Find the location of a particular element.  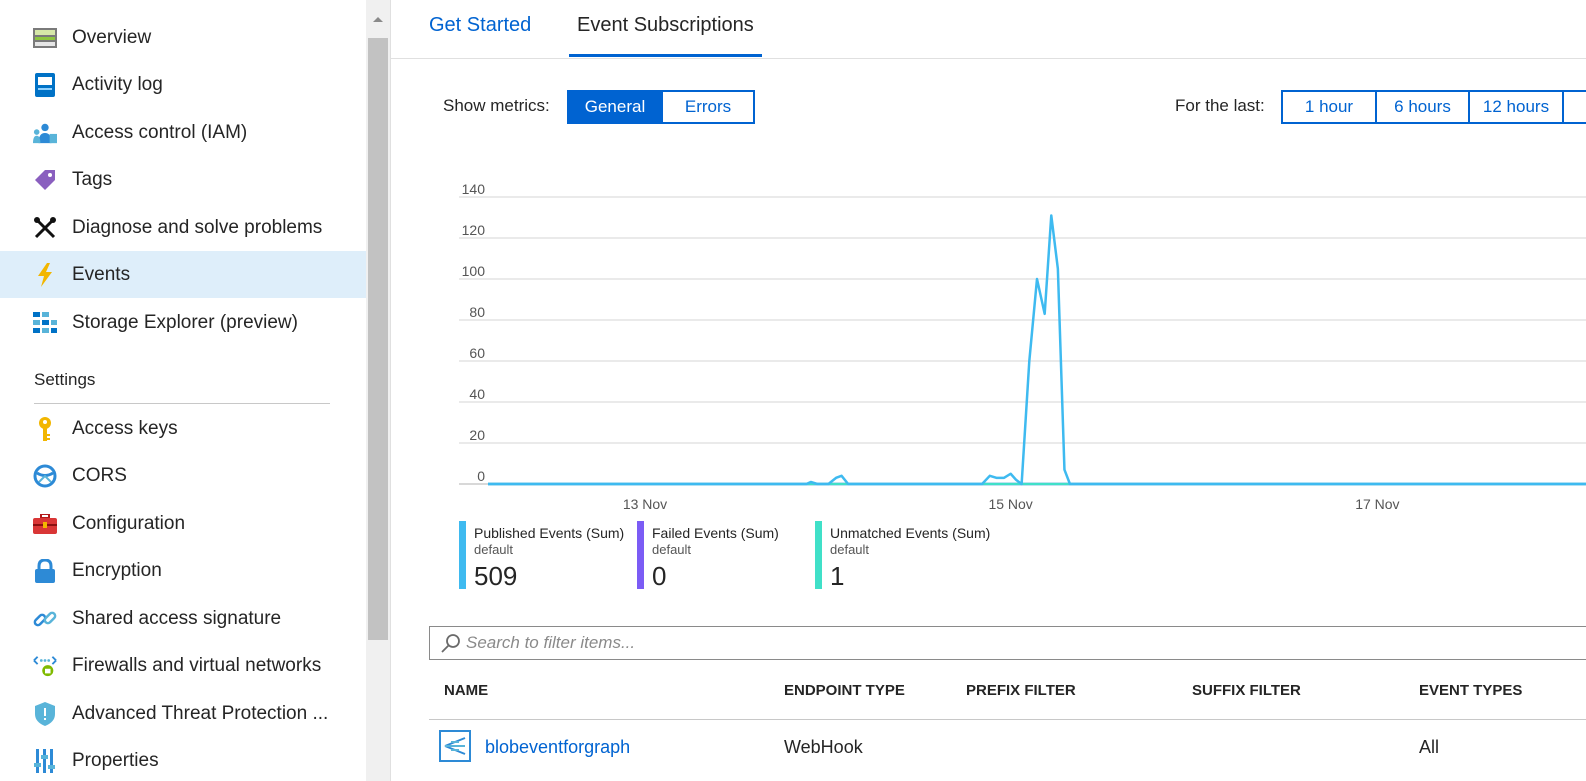

sidebar-item-label: Access control (IAM) is located at coordinates (160, 132).